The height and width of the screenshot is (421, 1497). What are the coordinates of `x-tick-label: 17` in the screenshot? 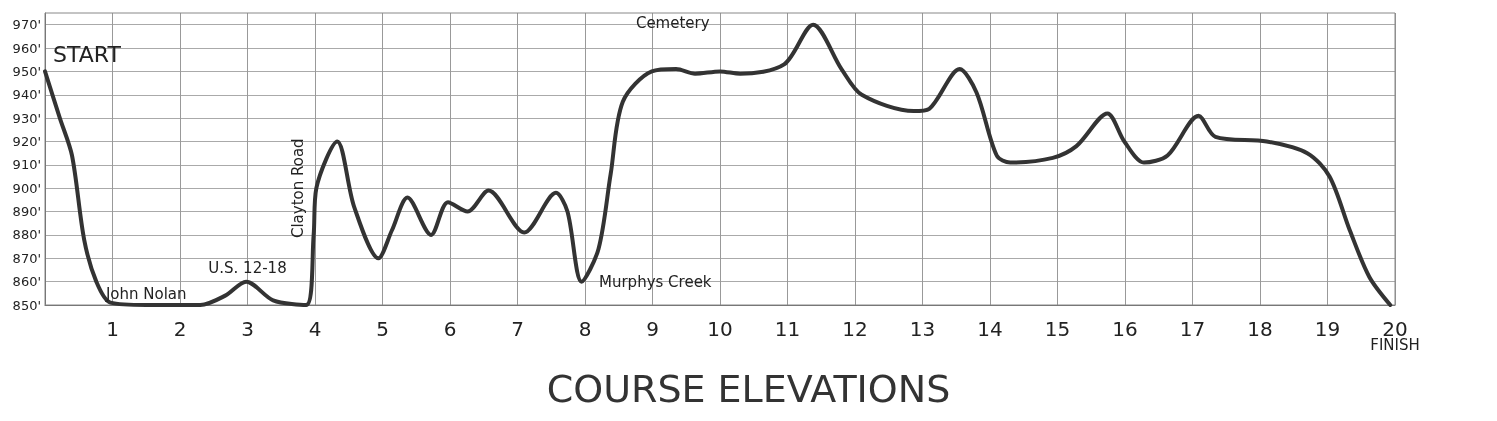 It's located at (1192, 329).